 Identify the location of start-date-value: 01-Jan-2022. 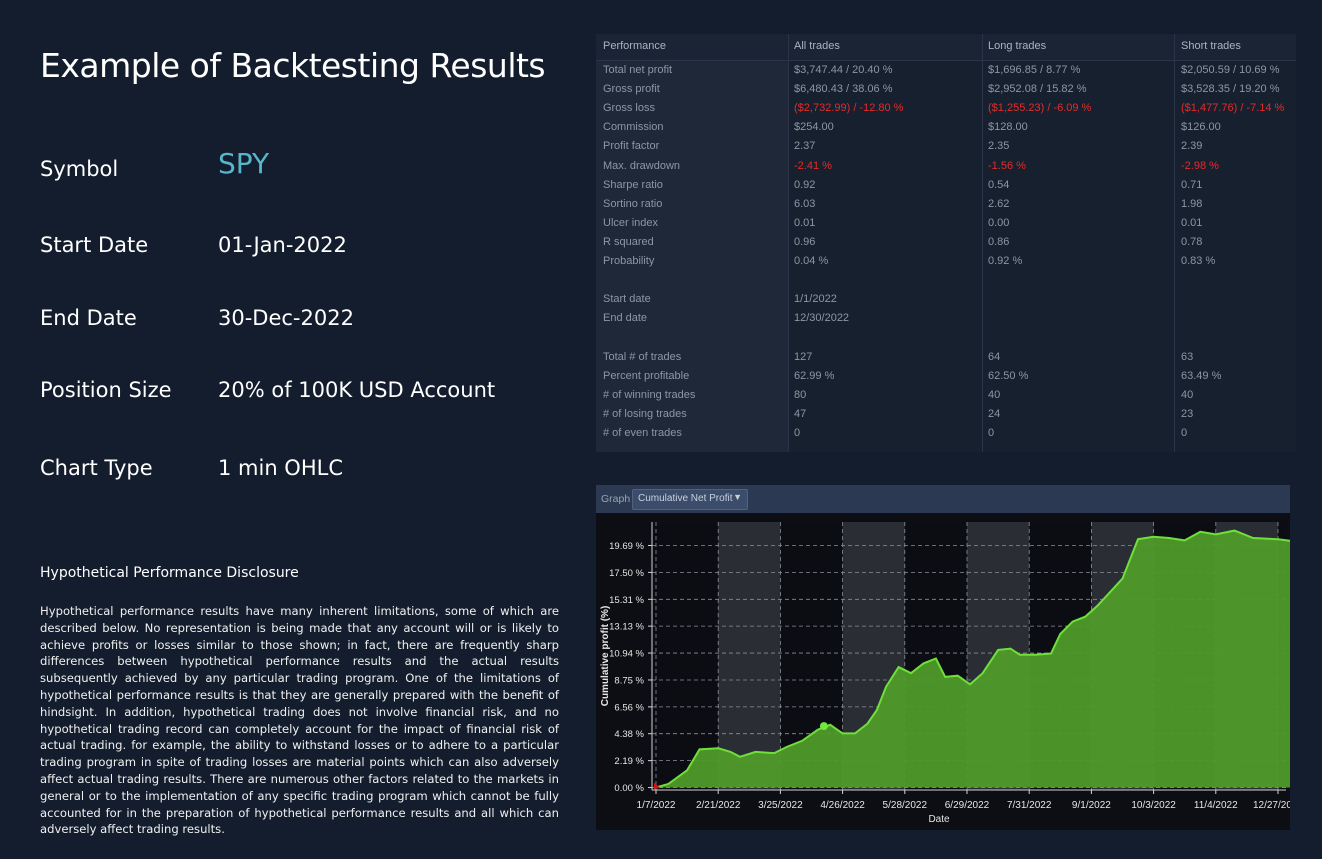
(282, 245).